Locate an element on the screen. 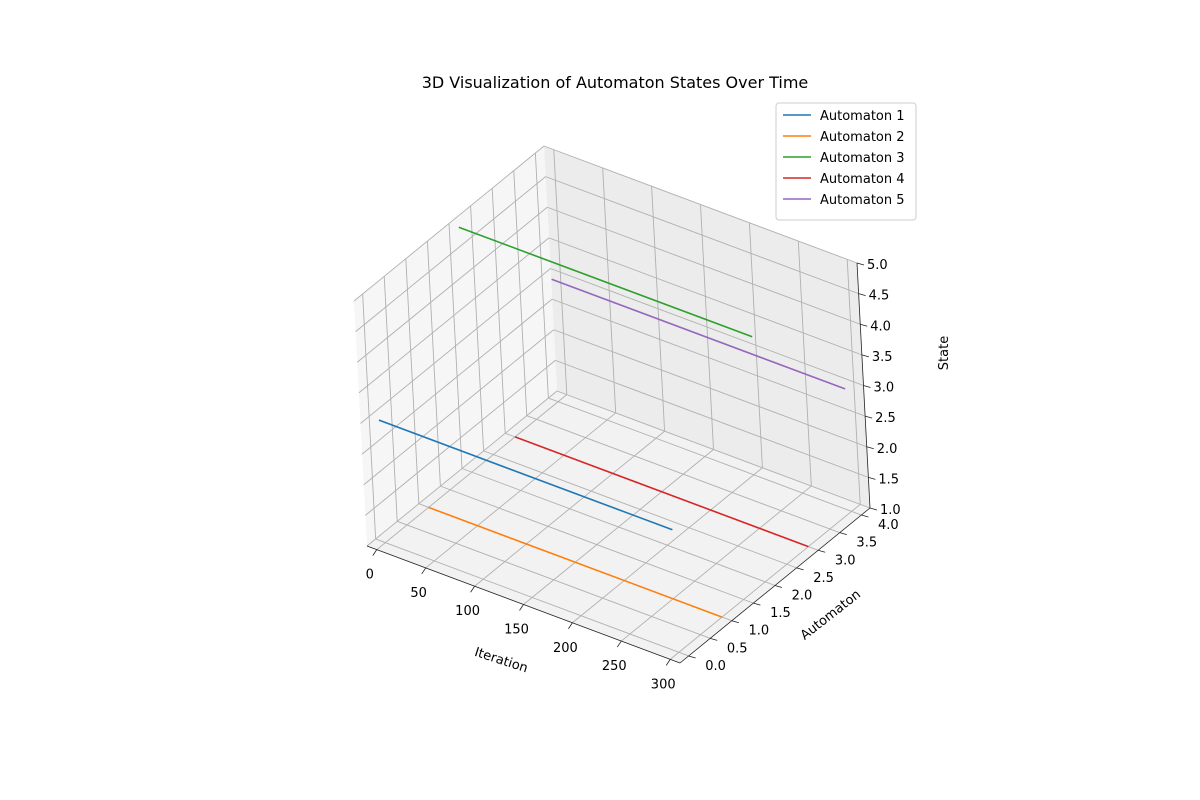 The height and width of the screenshot is (800, 1200). x-tick-label: 150 is located at coordinates (516, 630).